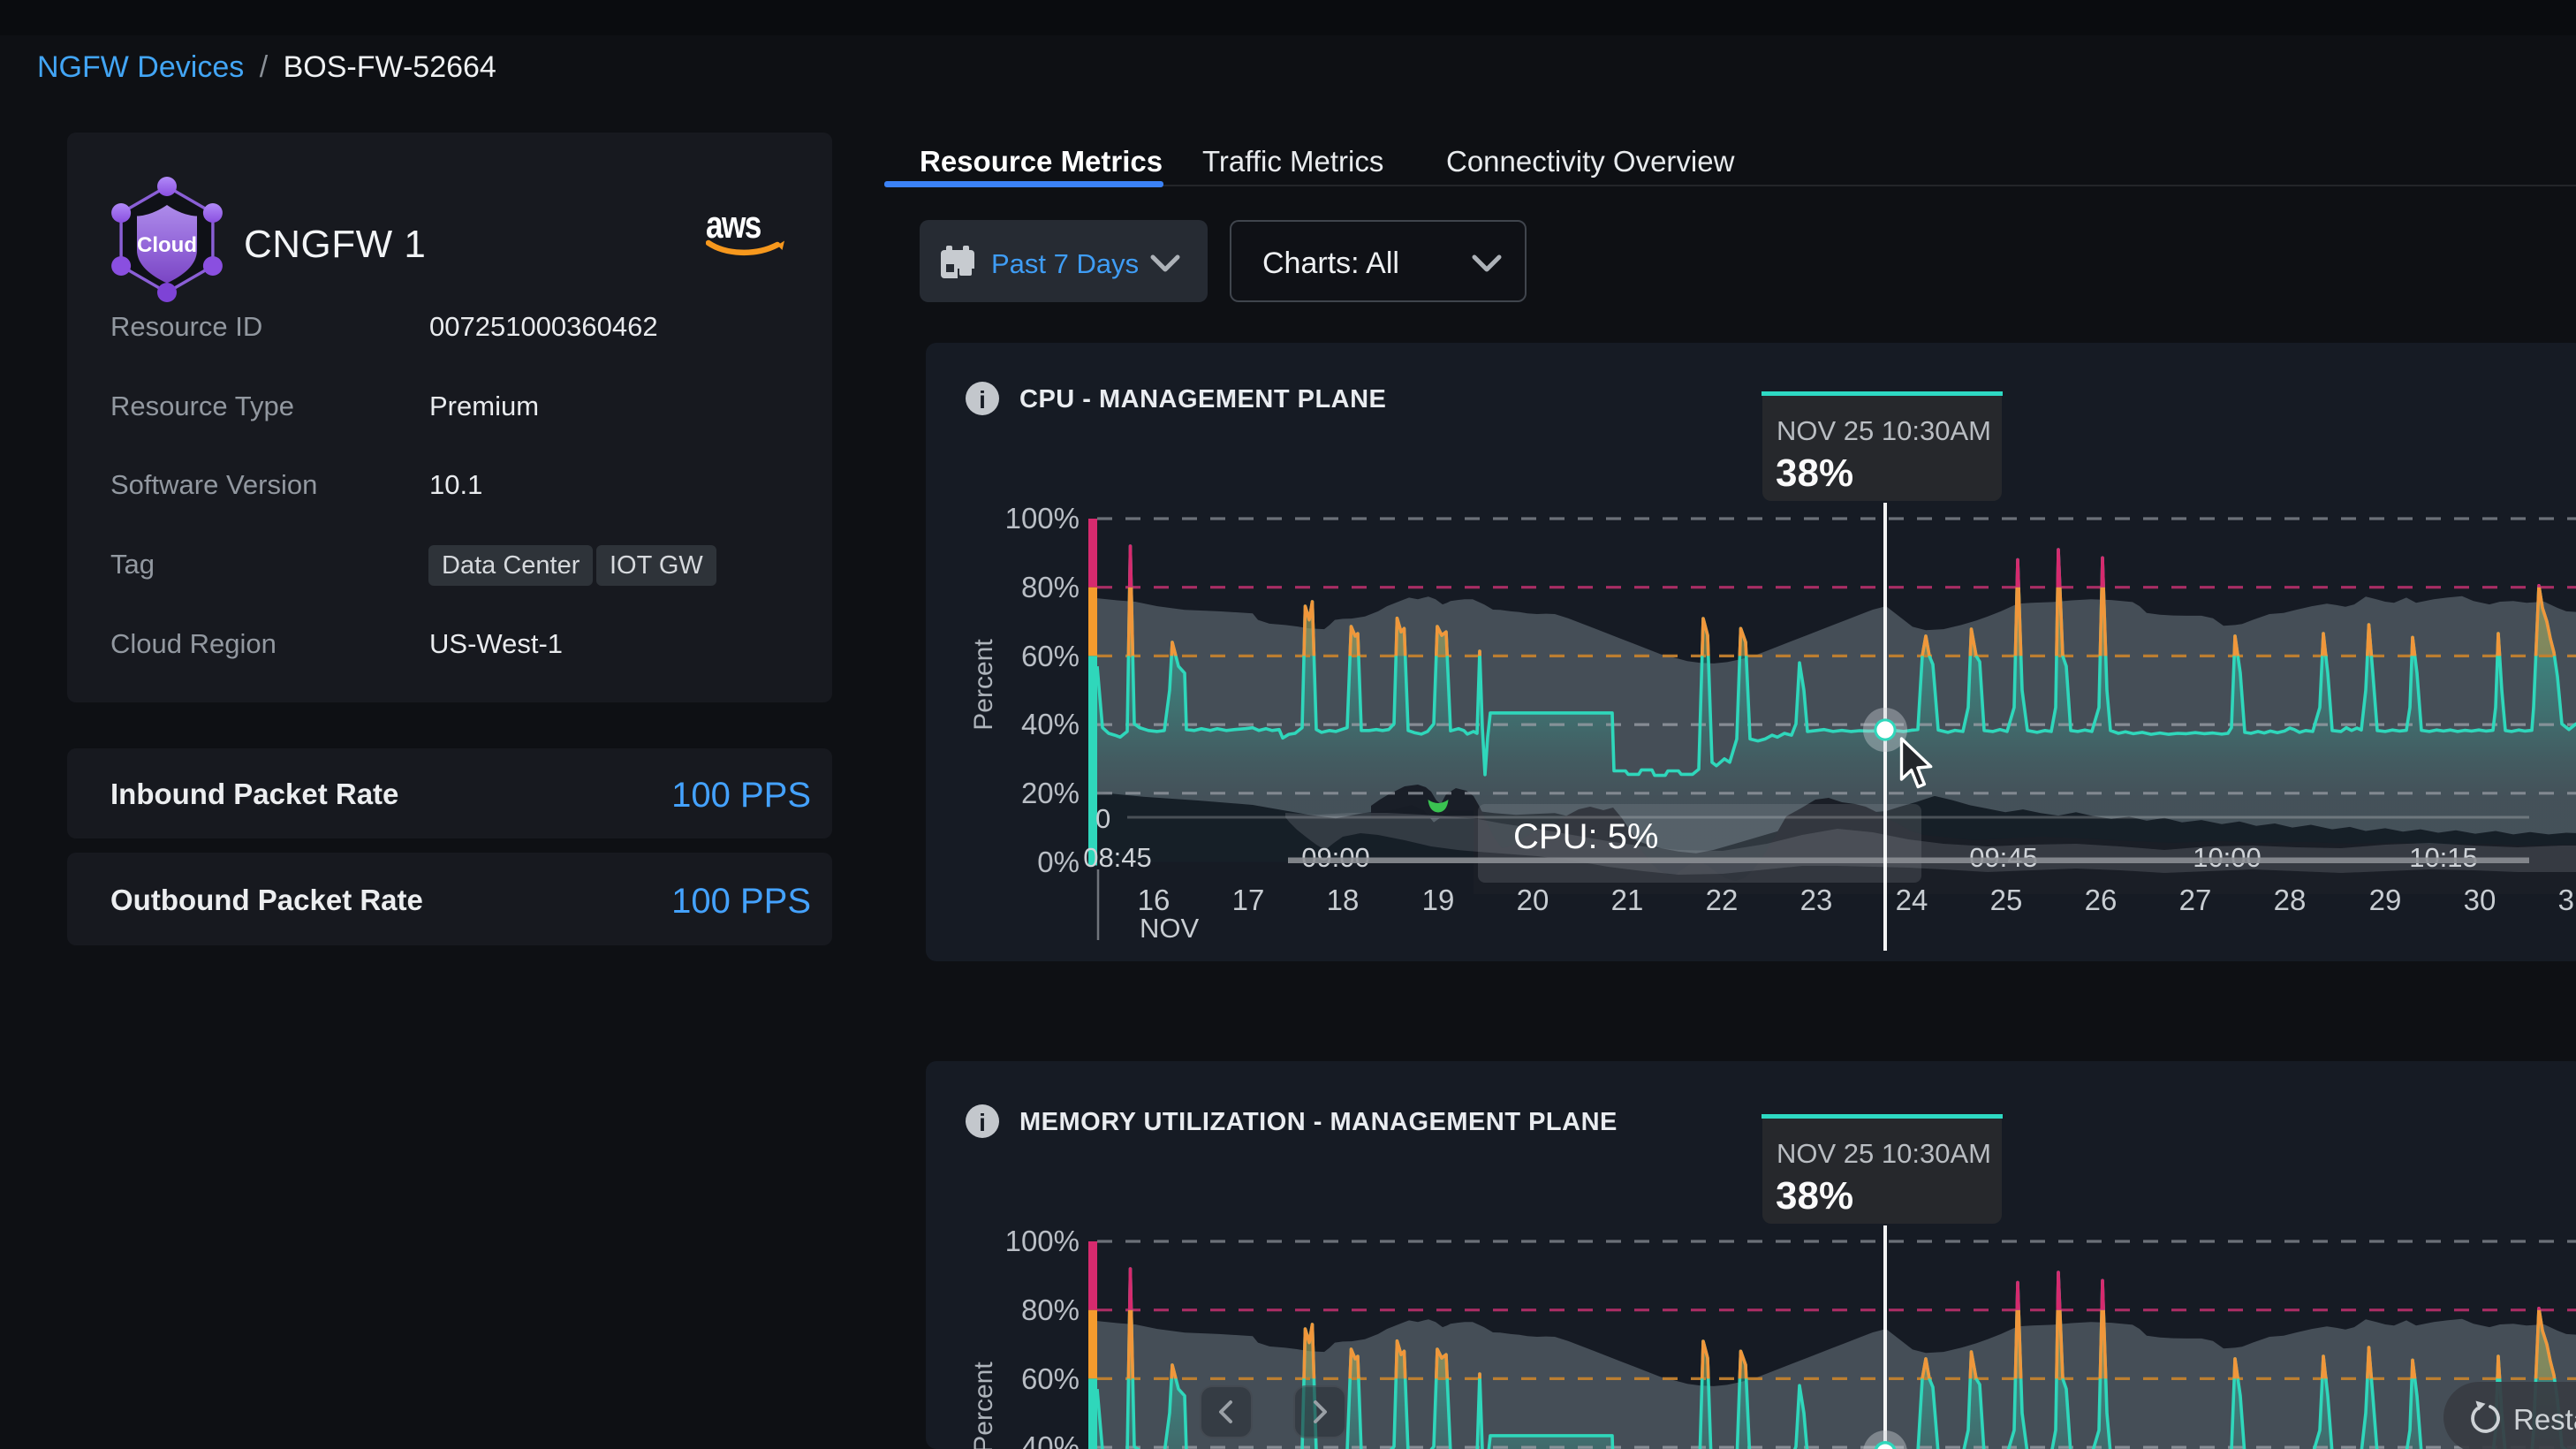 The image size is (2576, 1449). Describe the element at coordinates (1203, 399) in the screenshot. I see `svg-text: CPU - MANAGEMENT PLANE` at that location.